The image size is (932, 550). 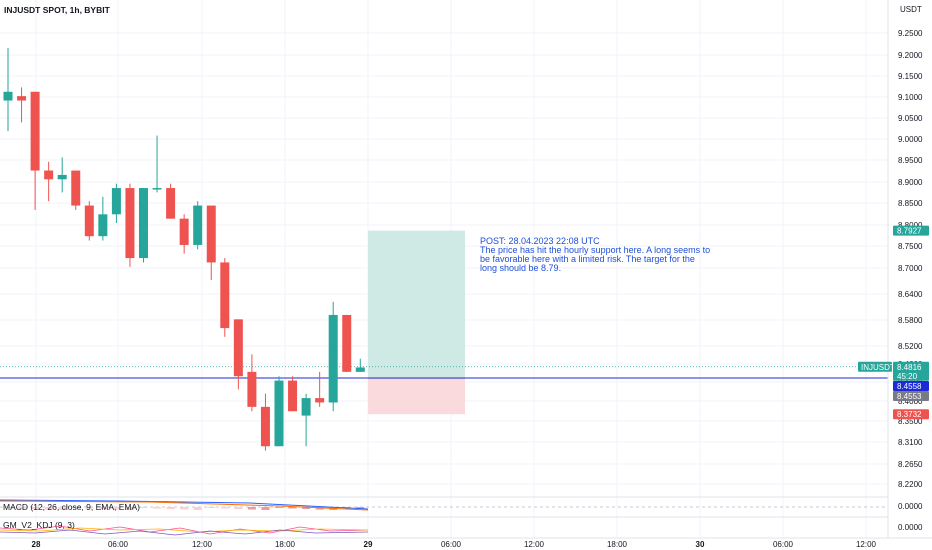 What do you see at coordinates (910, 464) in the screenshot?
I see `price-tick-label: 8.2650` at bounding box center [910, 464].